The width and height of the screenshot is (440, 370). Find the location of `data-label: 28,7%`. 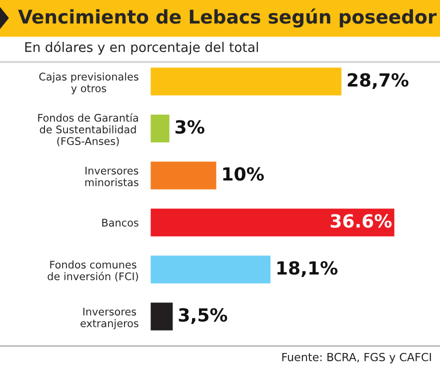

data-label: 28,7% is located at coordinates (378, 81).